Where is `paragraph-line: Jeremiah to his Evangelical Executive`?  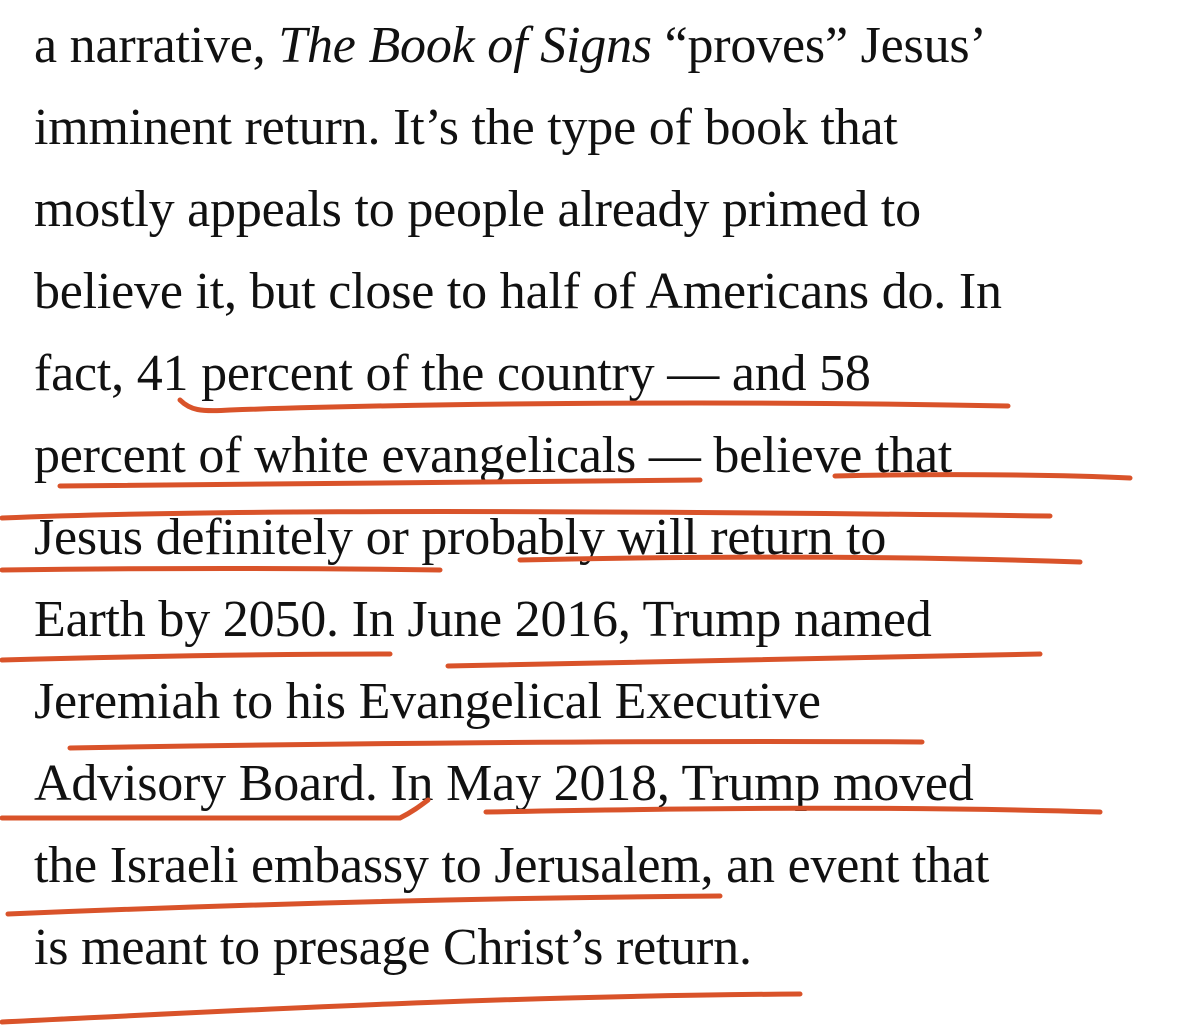 paragraph-line: Jeremiah to his Evangelical Executive is located at coordinates (427, 702).